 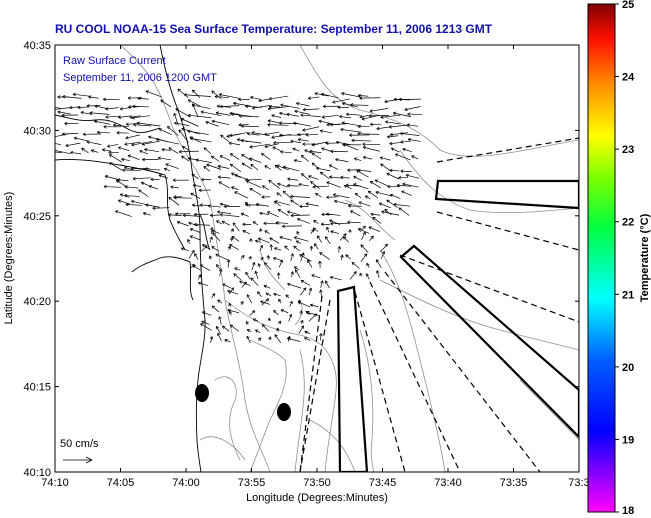 What do you see at coordinates (645, 257) in the screenshot?
I see `colorbar-label: Temperature (°C)` at bounding box center [645, 257].